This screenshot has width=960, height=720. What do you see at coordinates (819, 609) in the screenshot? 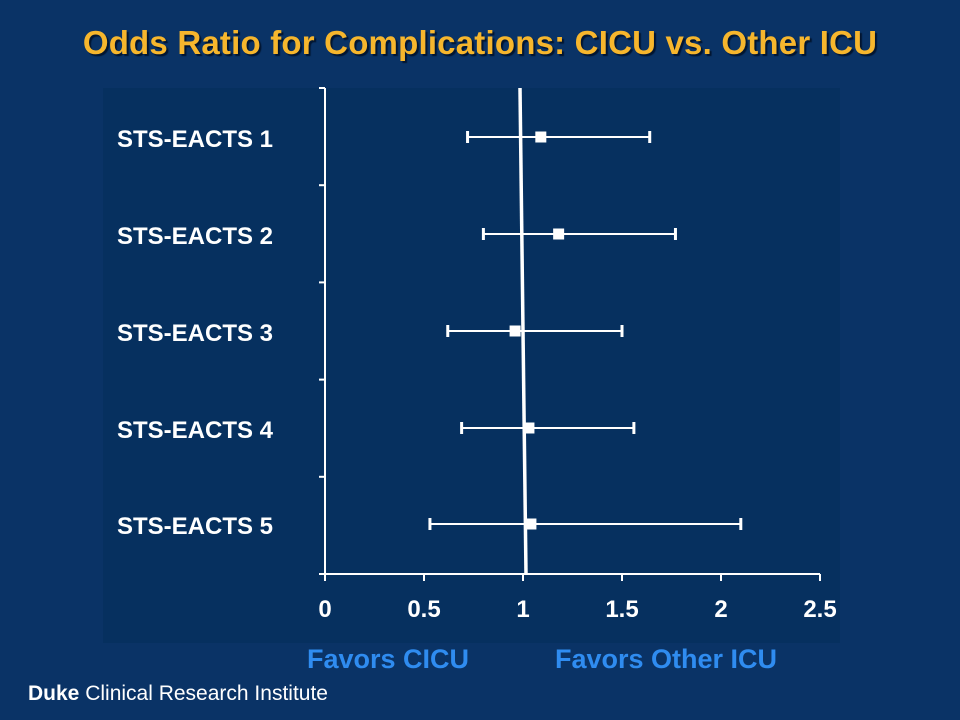
I see `x-tick-label: 2.5` at bounding box center [819, 609].